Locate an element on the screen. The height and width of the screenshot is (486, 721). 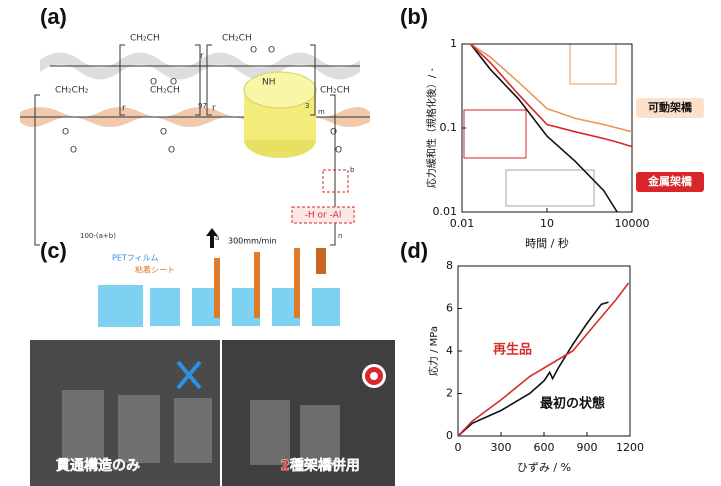
caption: 貫通構造のみ is located at coordinates (98, 465).